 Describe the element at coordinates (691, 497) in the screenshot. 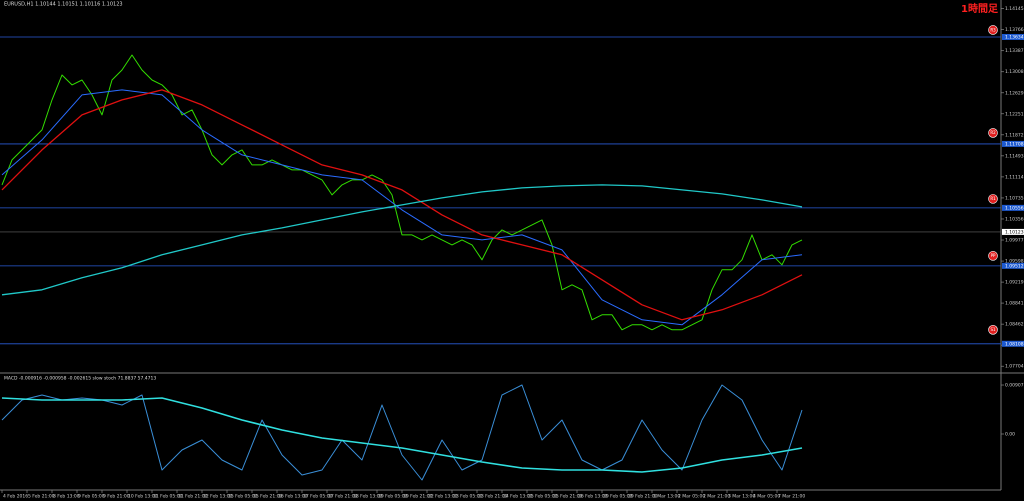

I see `x-tick-label: 2 Mar 05:00` at that location.